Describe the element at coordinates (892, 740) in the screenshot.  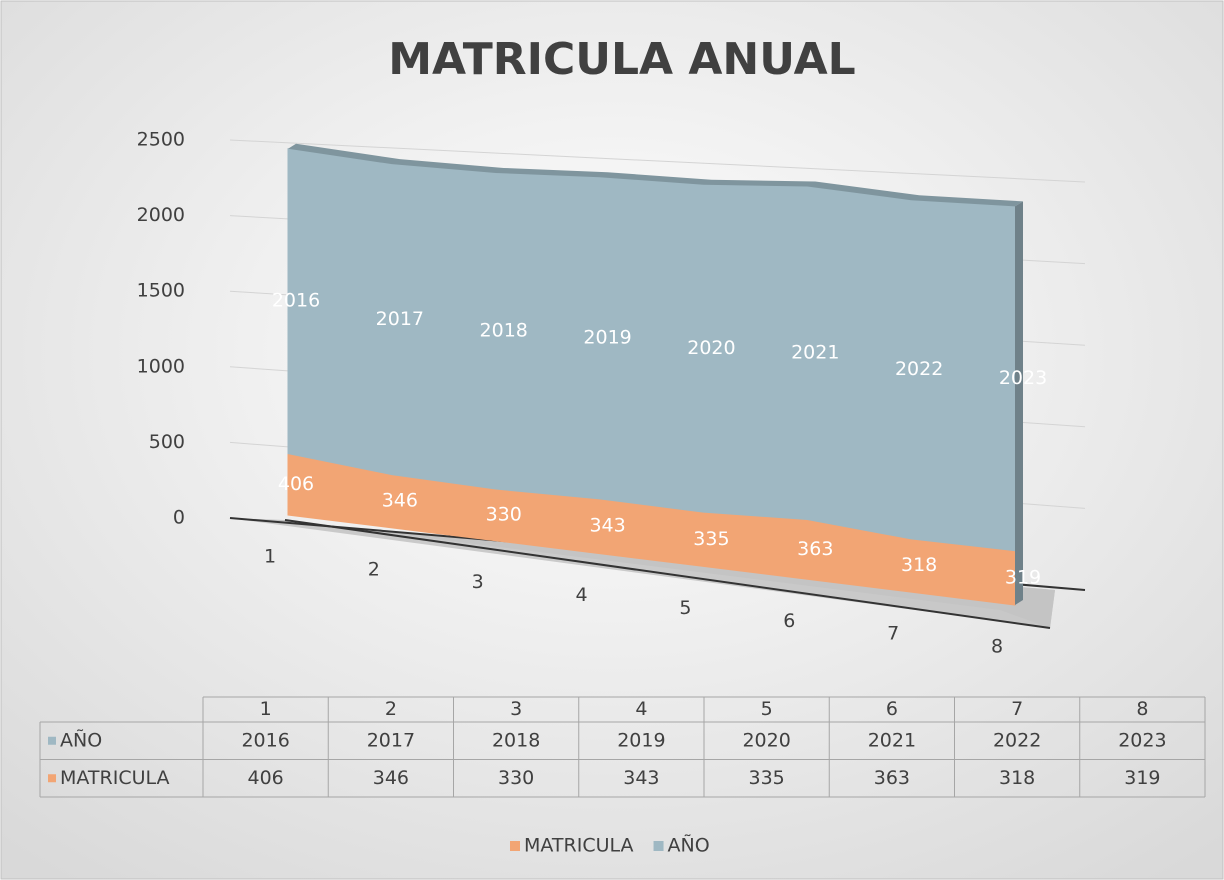
I see `table-cell: 2021` at that location.